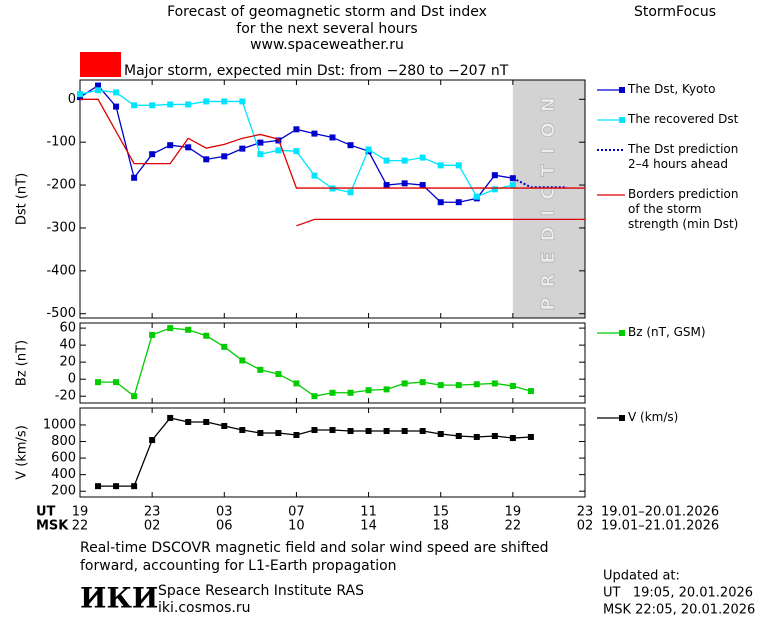  Describe the element at coordinates (52, 526) in the screenshot. I see `x-axis-label: MSK` at that location.